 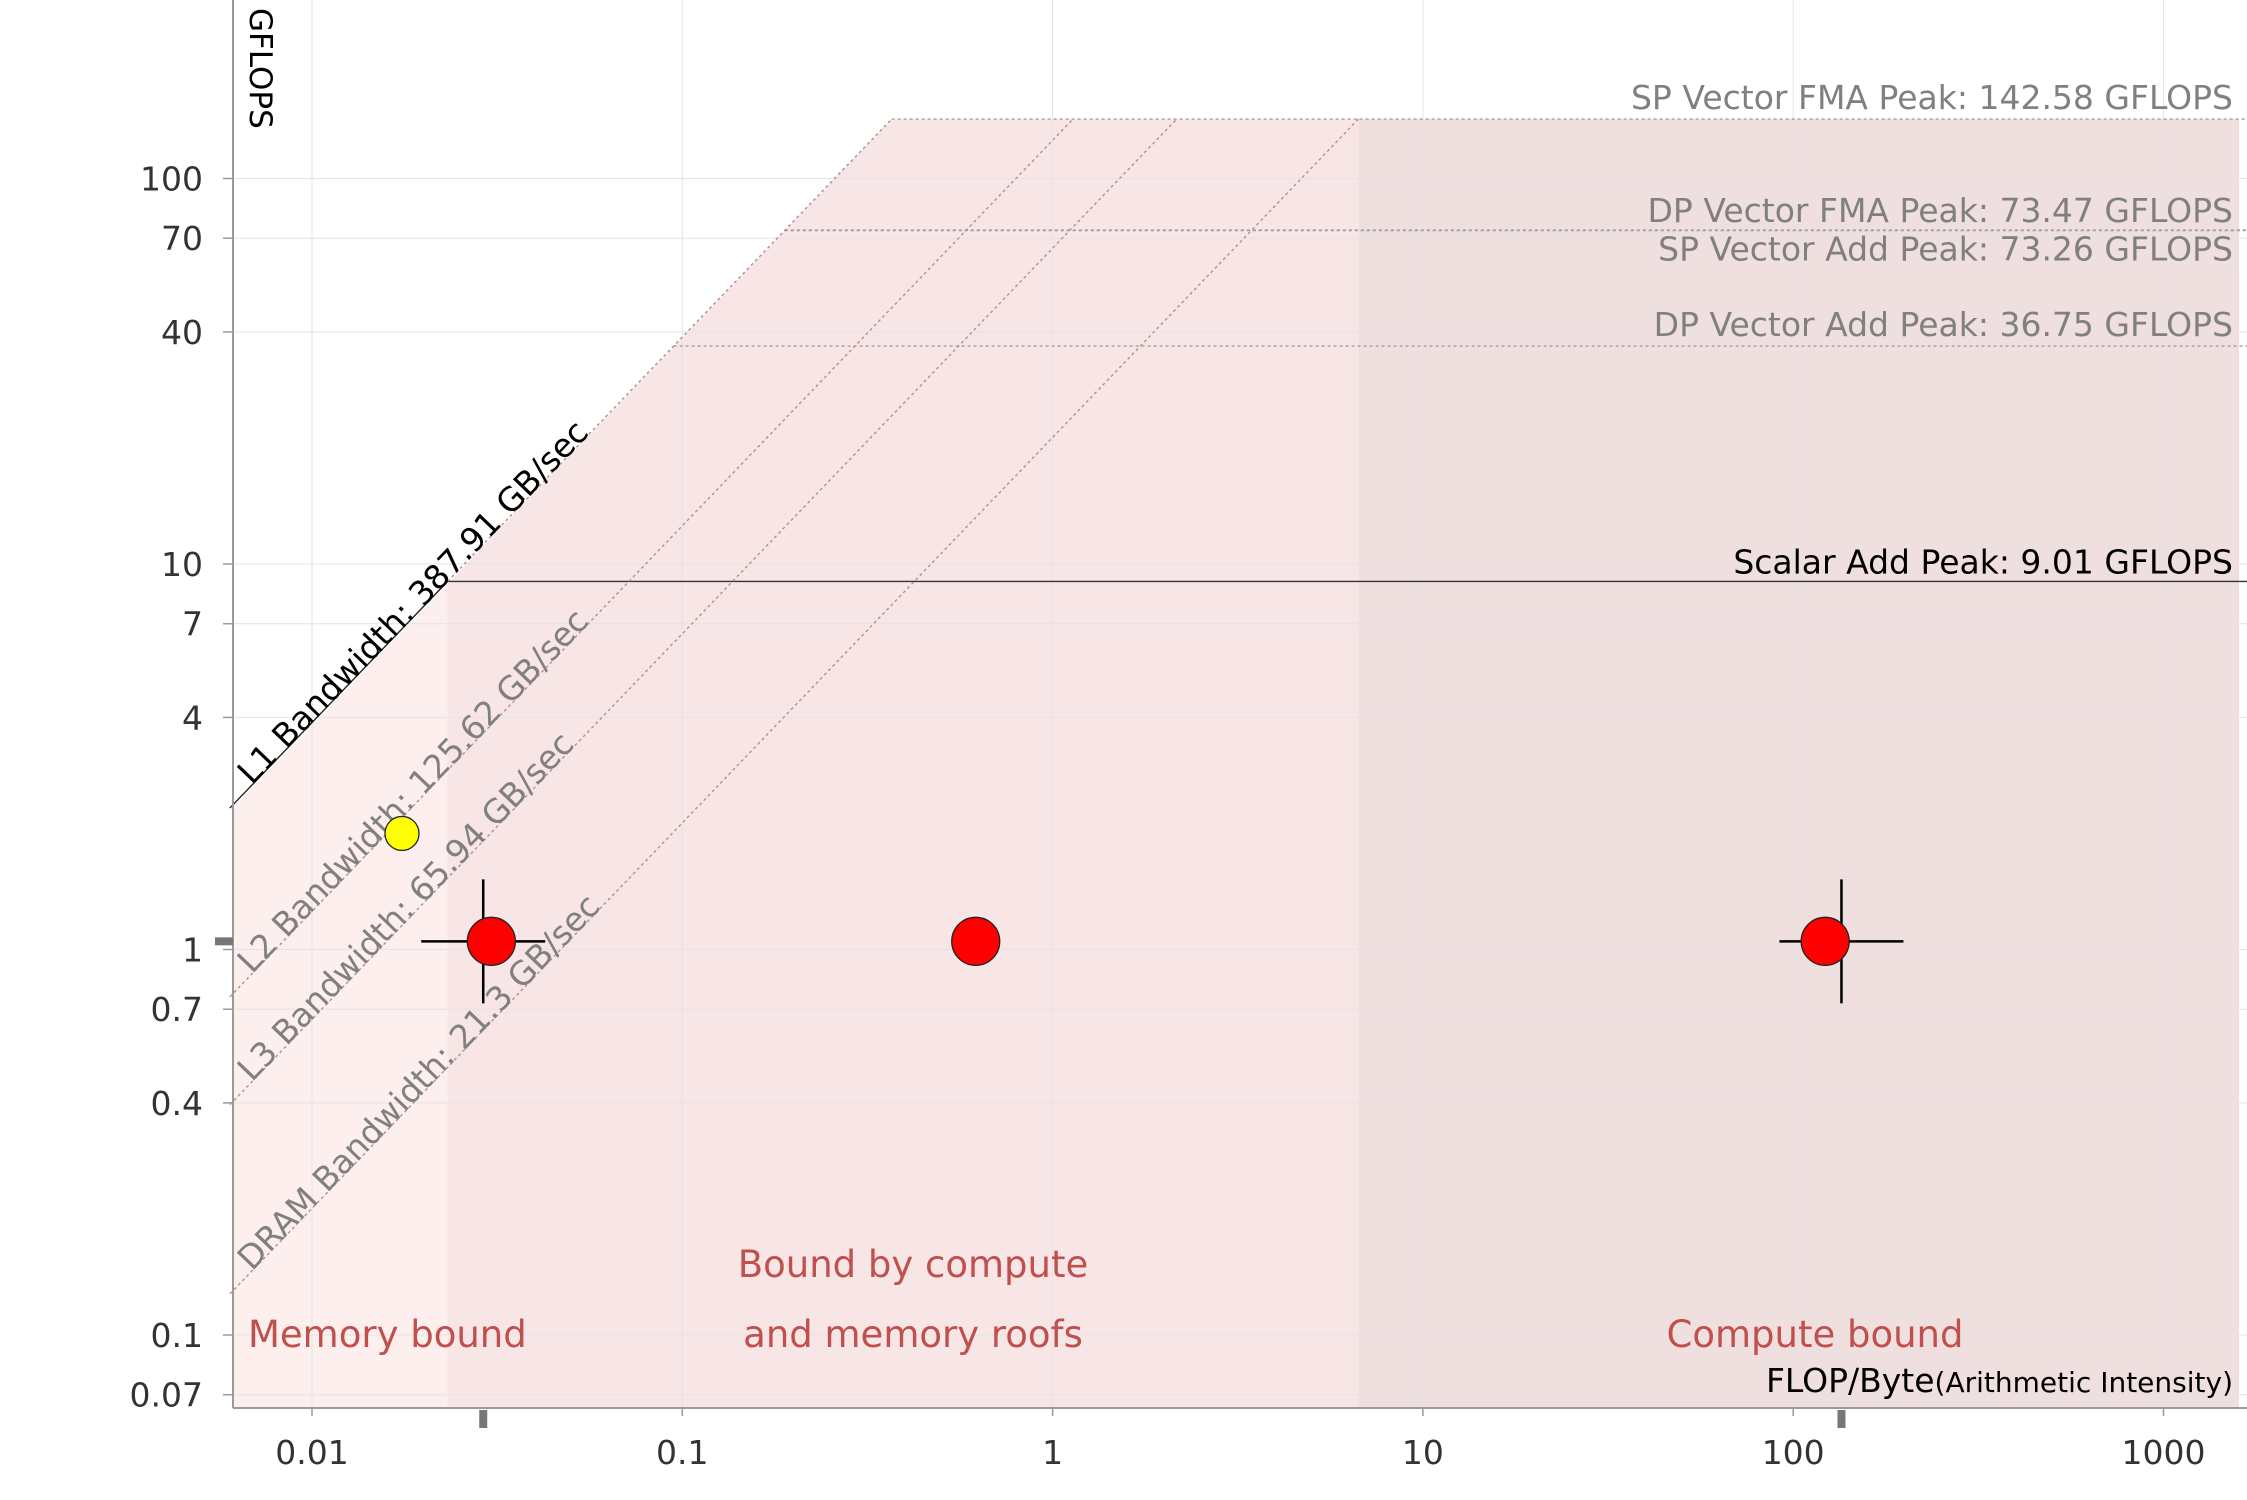 What do you see at coordinates (182, 564) in the screenshot?
I see `y-tick-label-7: 10` at bounding box center [182, 564].